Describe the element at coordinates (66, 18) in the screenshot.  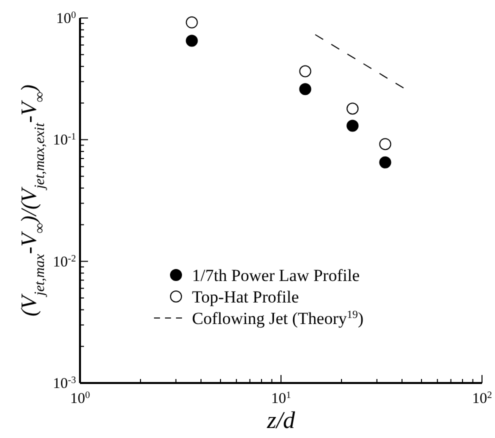
I see `y-tick-label: 10$^{0}$` at that location.